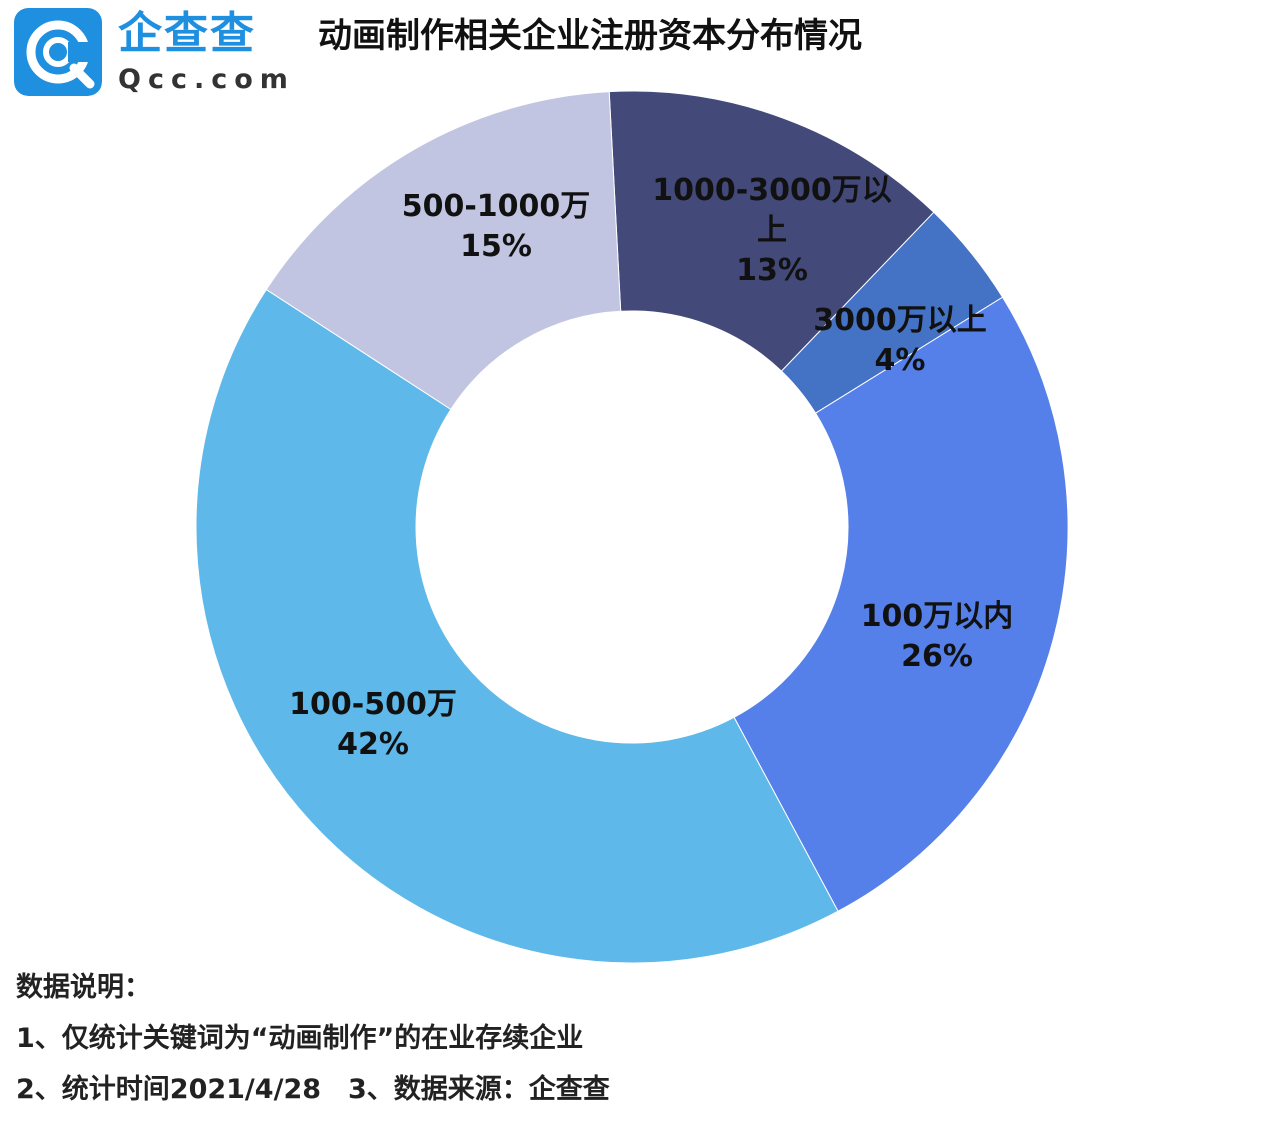 The height and width of the screenshot is (1124, 1268). Describe the element at coordinates (900, 340) in the screenshot. I see `slice-label: 3000万以上 4%` at that location.